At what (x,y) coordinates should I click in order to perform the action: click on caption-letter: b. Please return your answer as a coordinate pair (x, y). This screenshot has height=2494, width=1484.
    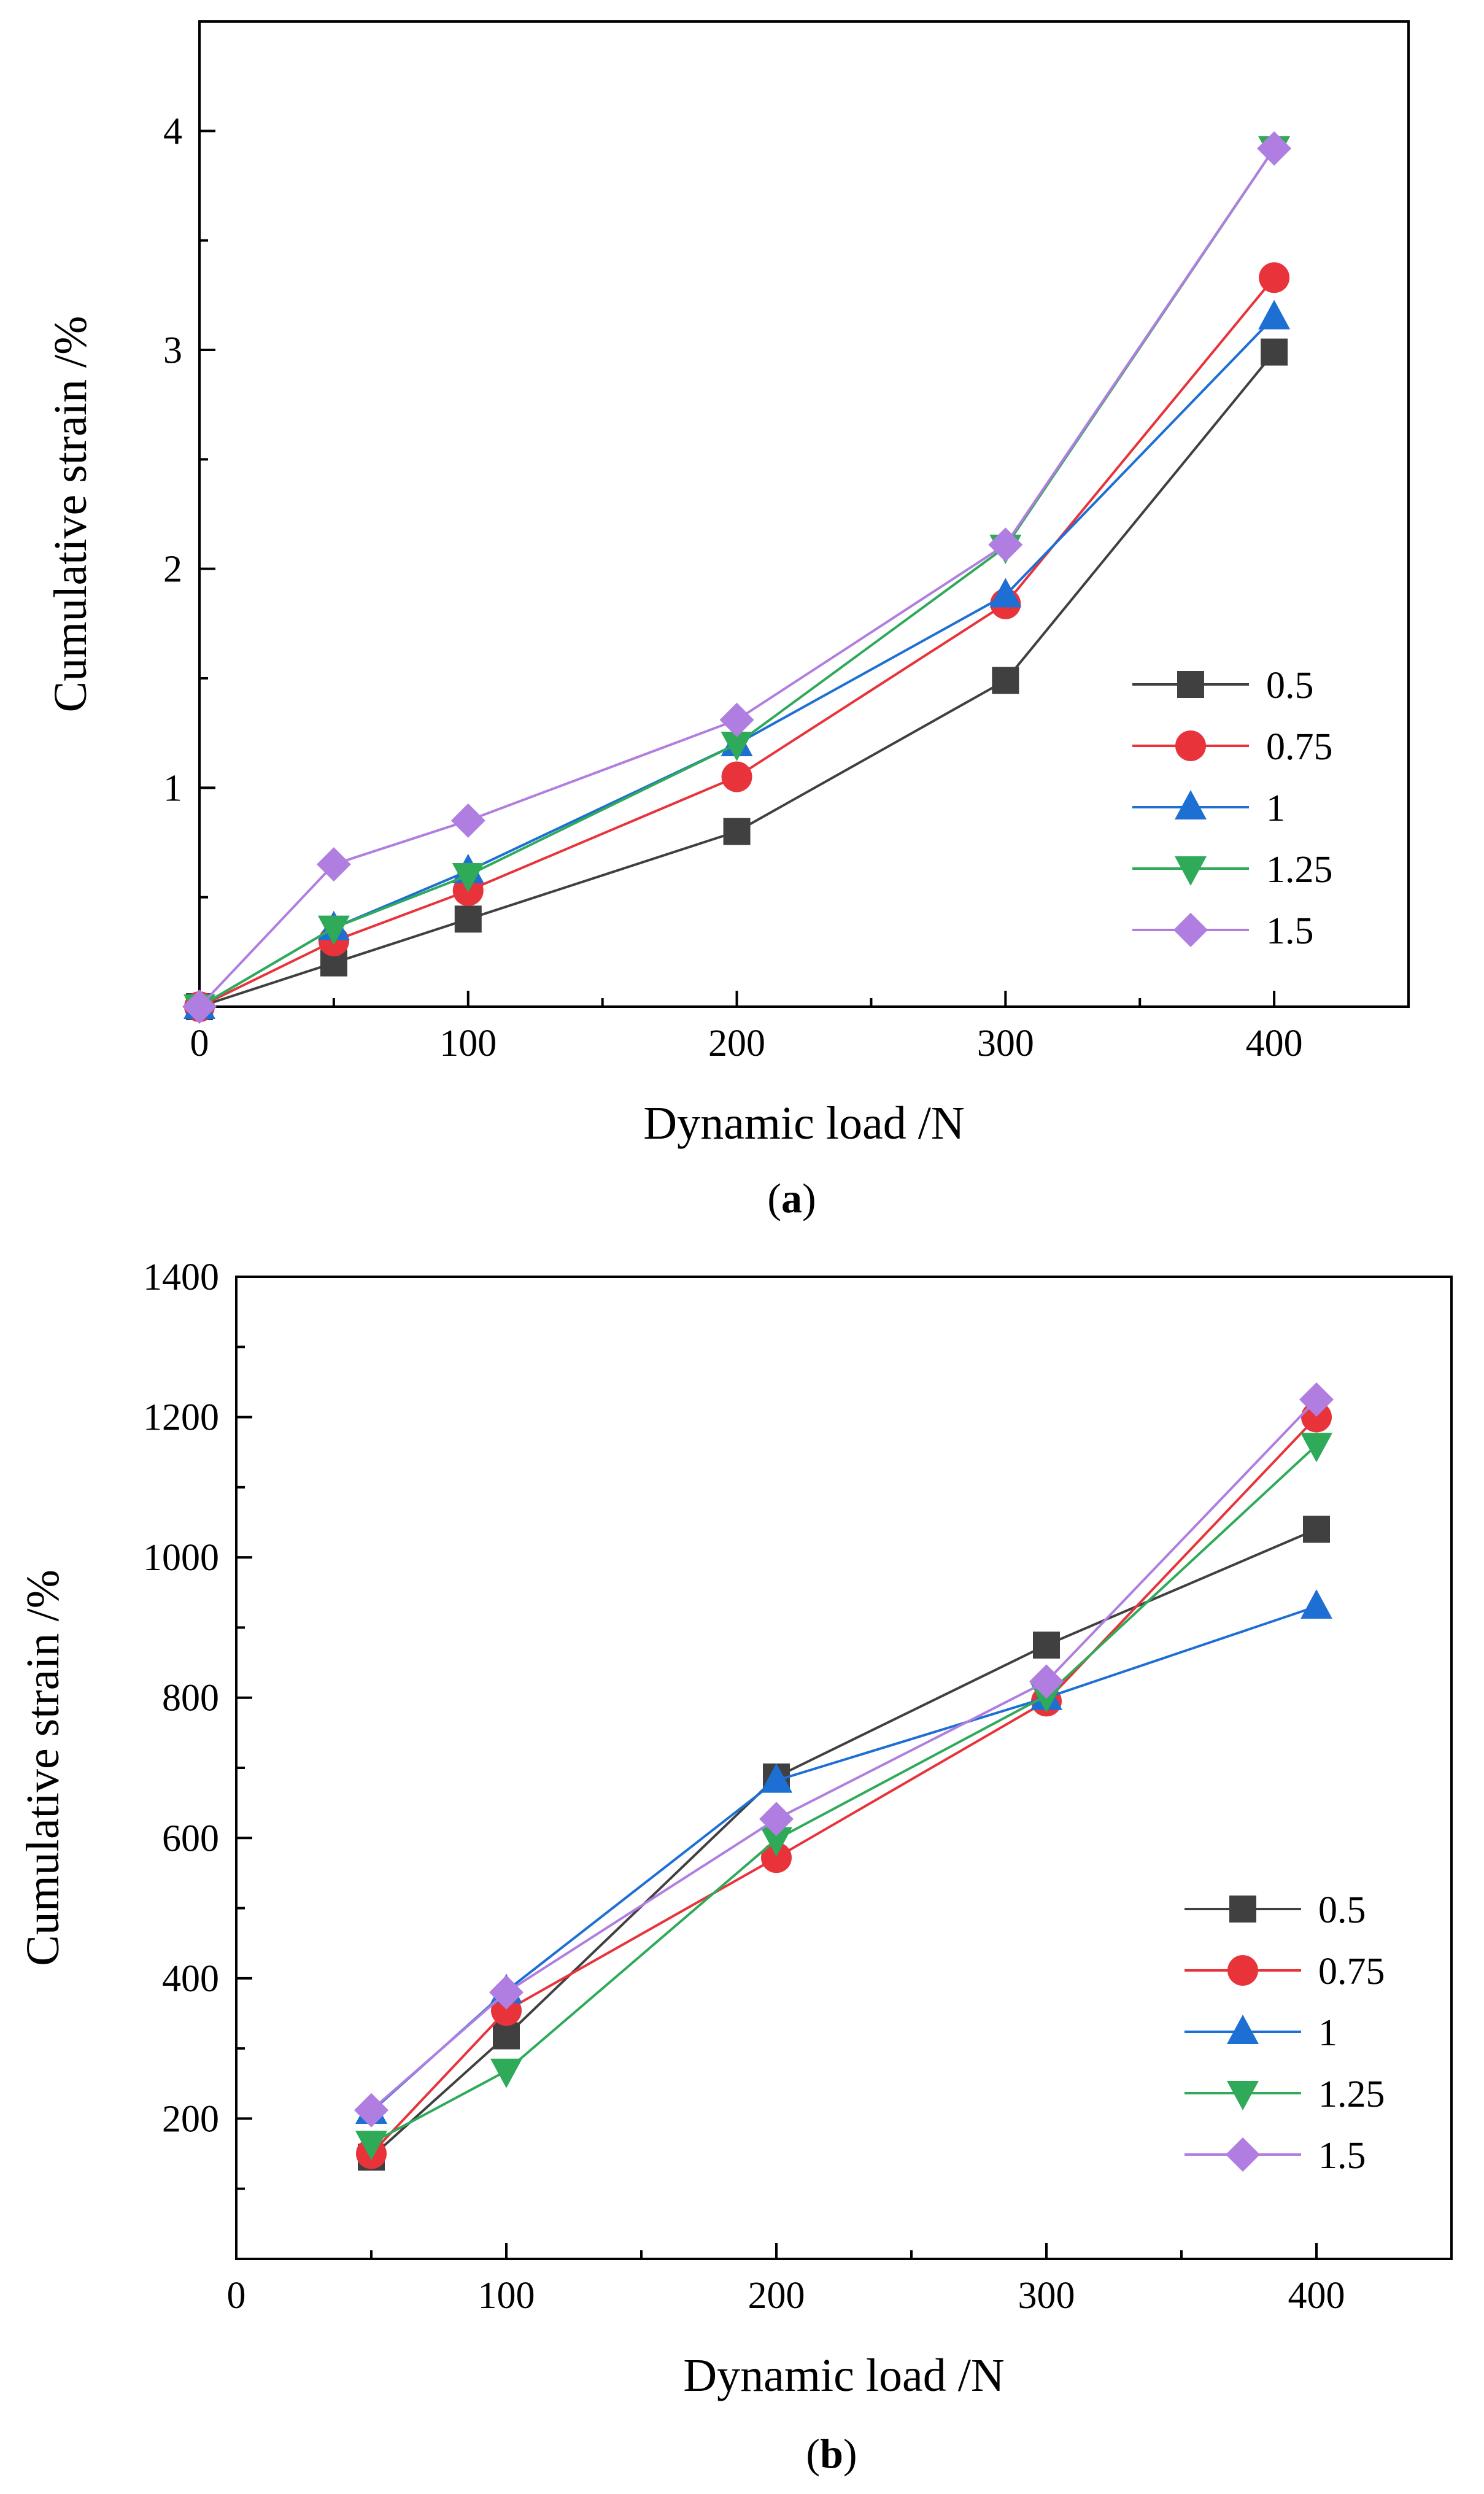
    Looking at the image, I should click on (831, 2453).